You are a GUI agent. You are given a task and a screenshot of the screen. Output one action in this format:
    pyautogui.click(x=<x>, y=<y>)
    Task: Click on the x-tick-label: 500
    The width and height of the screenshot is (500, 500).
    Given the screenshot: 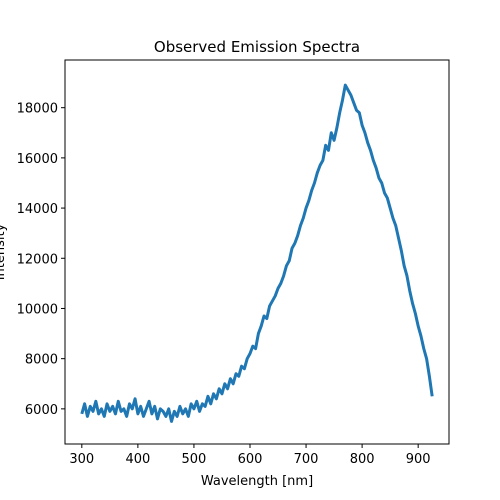 What is the action you would take?
    pyautogui.click(x=194, y=459)
    